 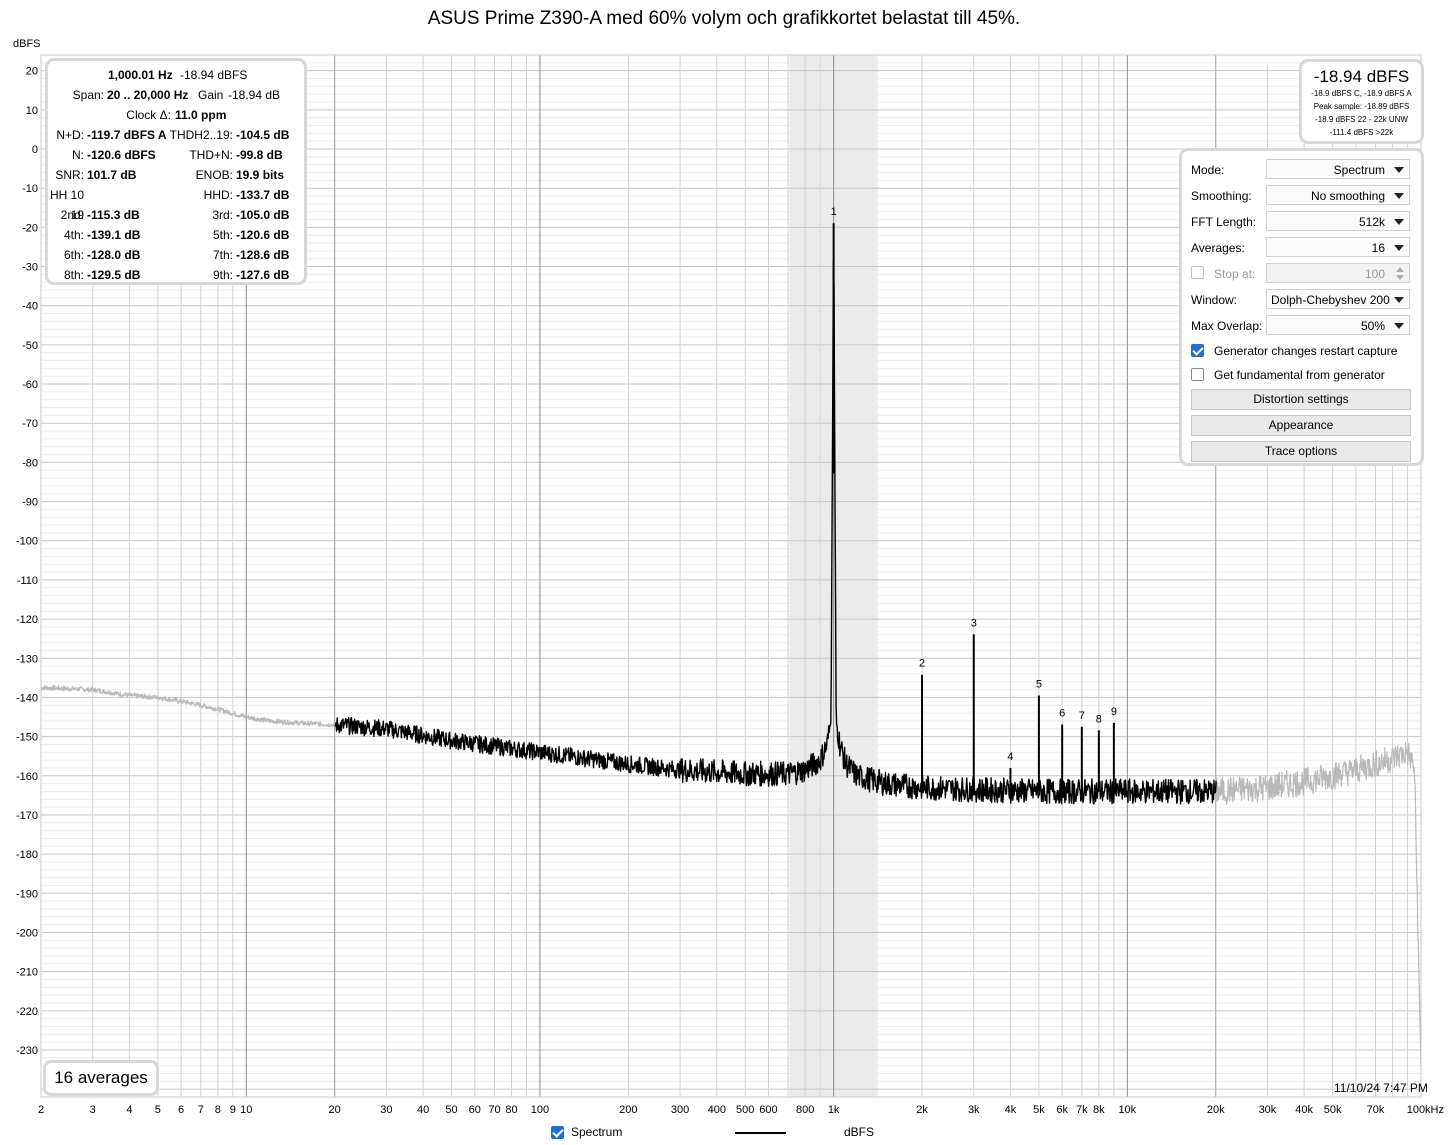 I want to click on stat-label: 6th:, so click(x=73, y=255).